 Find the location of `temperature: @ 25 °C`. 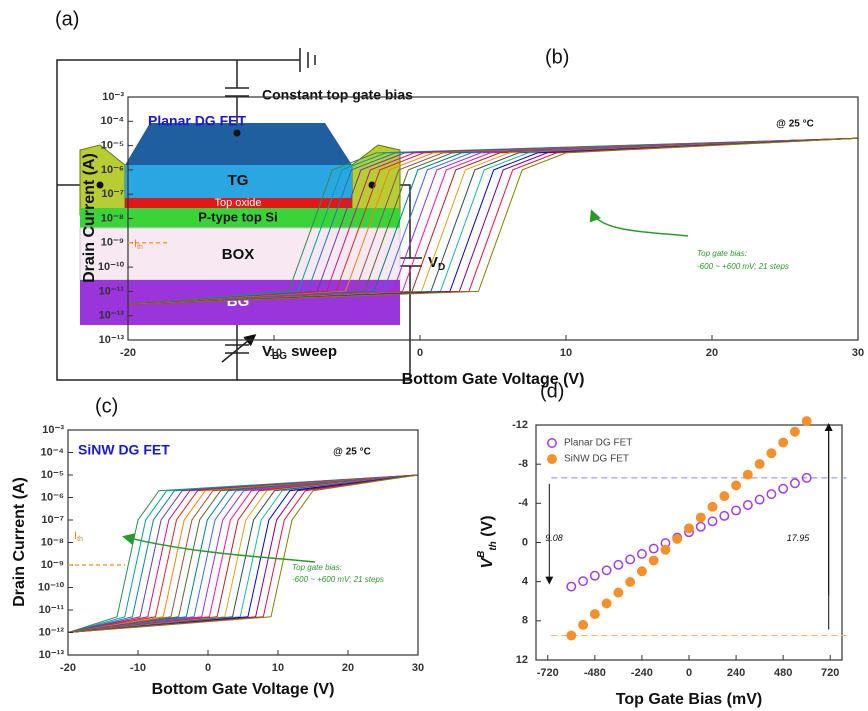

temperature: @ 25 °C is located at coordinates (352, 452).